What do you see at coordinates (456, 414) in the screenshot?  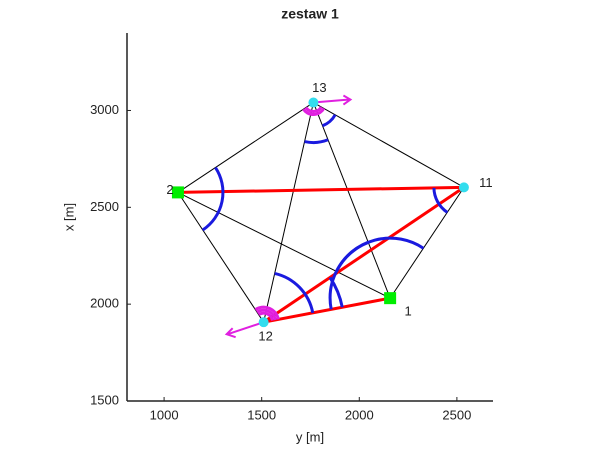 I see `x-tick-label: 2500` at bounding box center [456, 414].